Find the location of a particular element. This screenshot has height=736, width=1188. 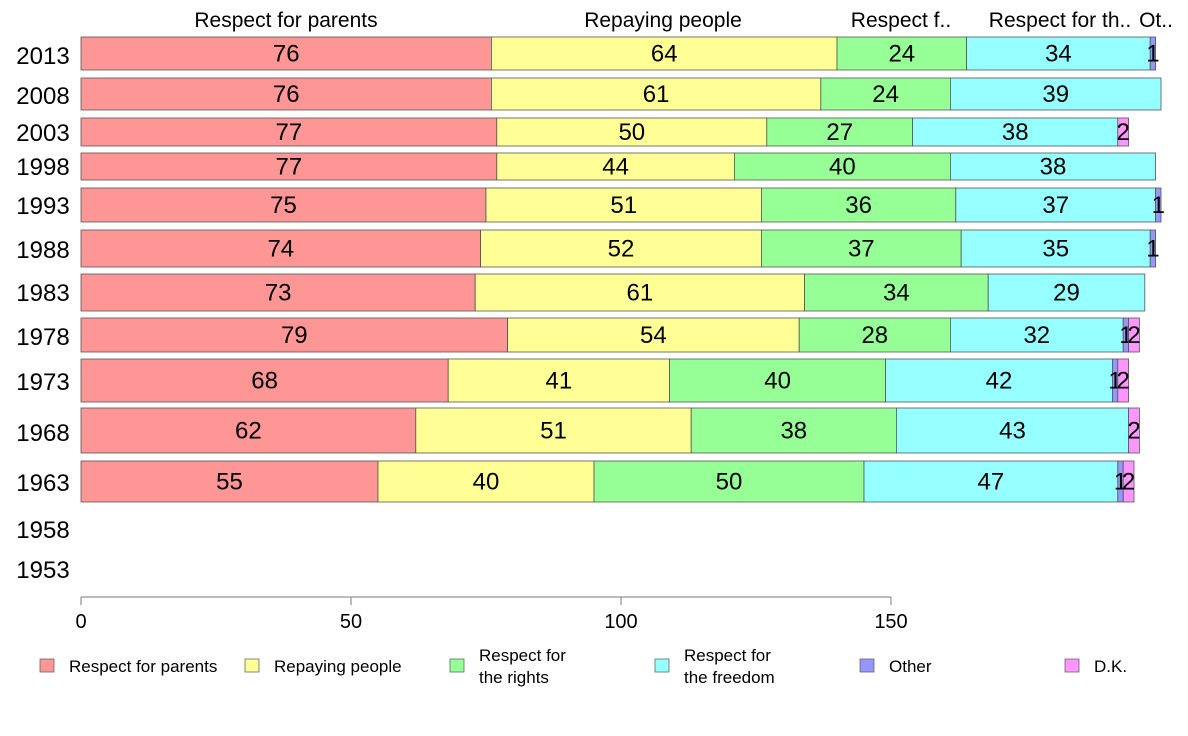

legend-swatch-repaying-people is located at coordinates (252, 665).